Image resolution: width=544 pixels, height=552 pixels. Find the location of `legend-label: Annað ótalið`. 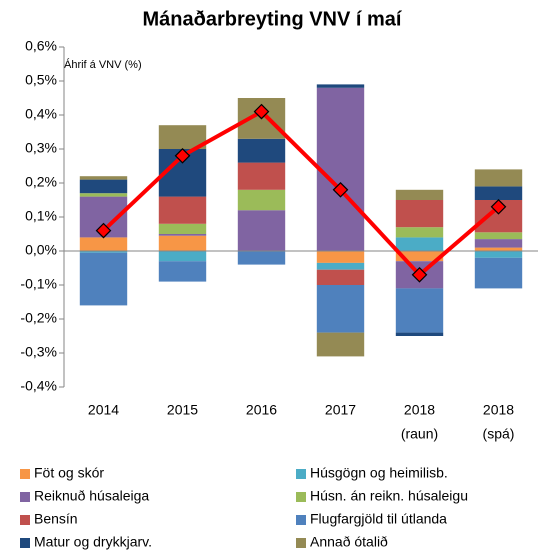

legend-label: Annað ótalið is located at coordinates (349, 542).